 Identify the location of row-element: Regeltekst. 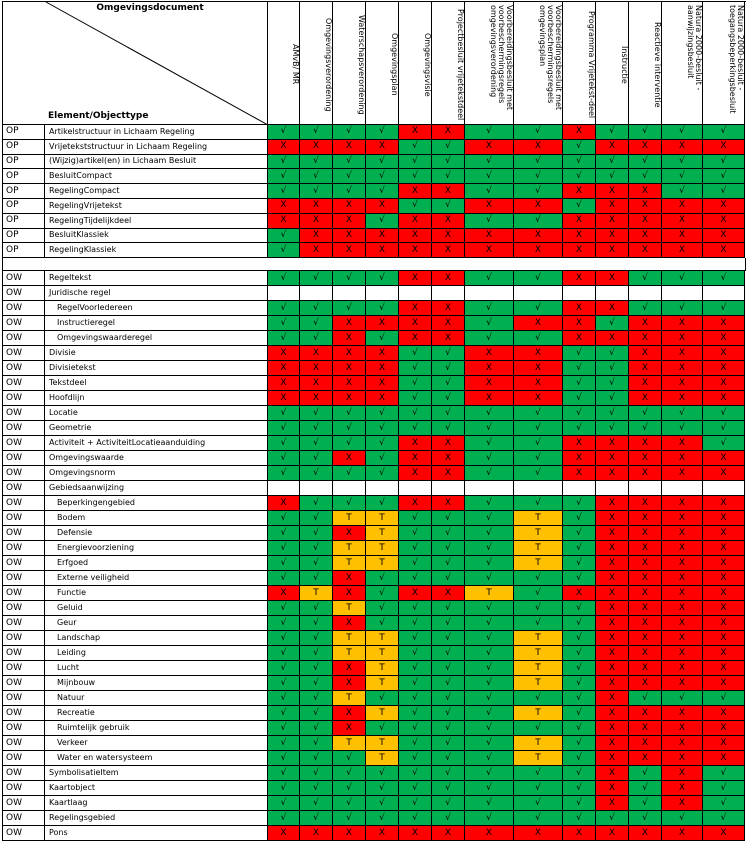
(156, 279).